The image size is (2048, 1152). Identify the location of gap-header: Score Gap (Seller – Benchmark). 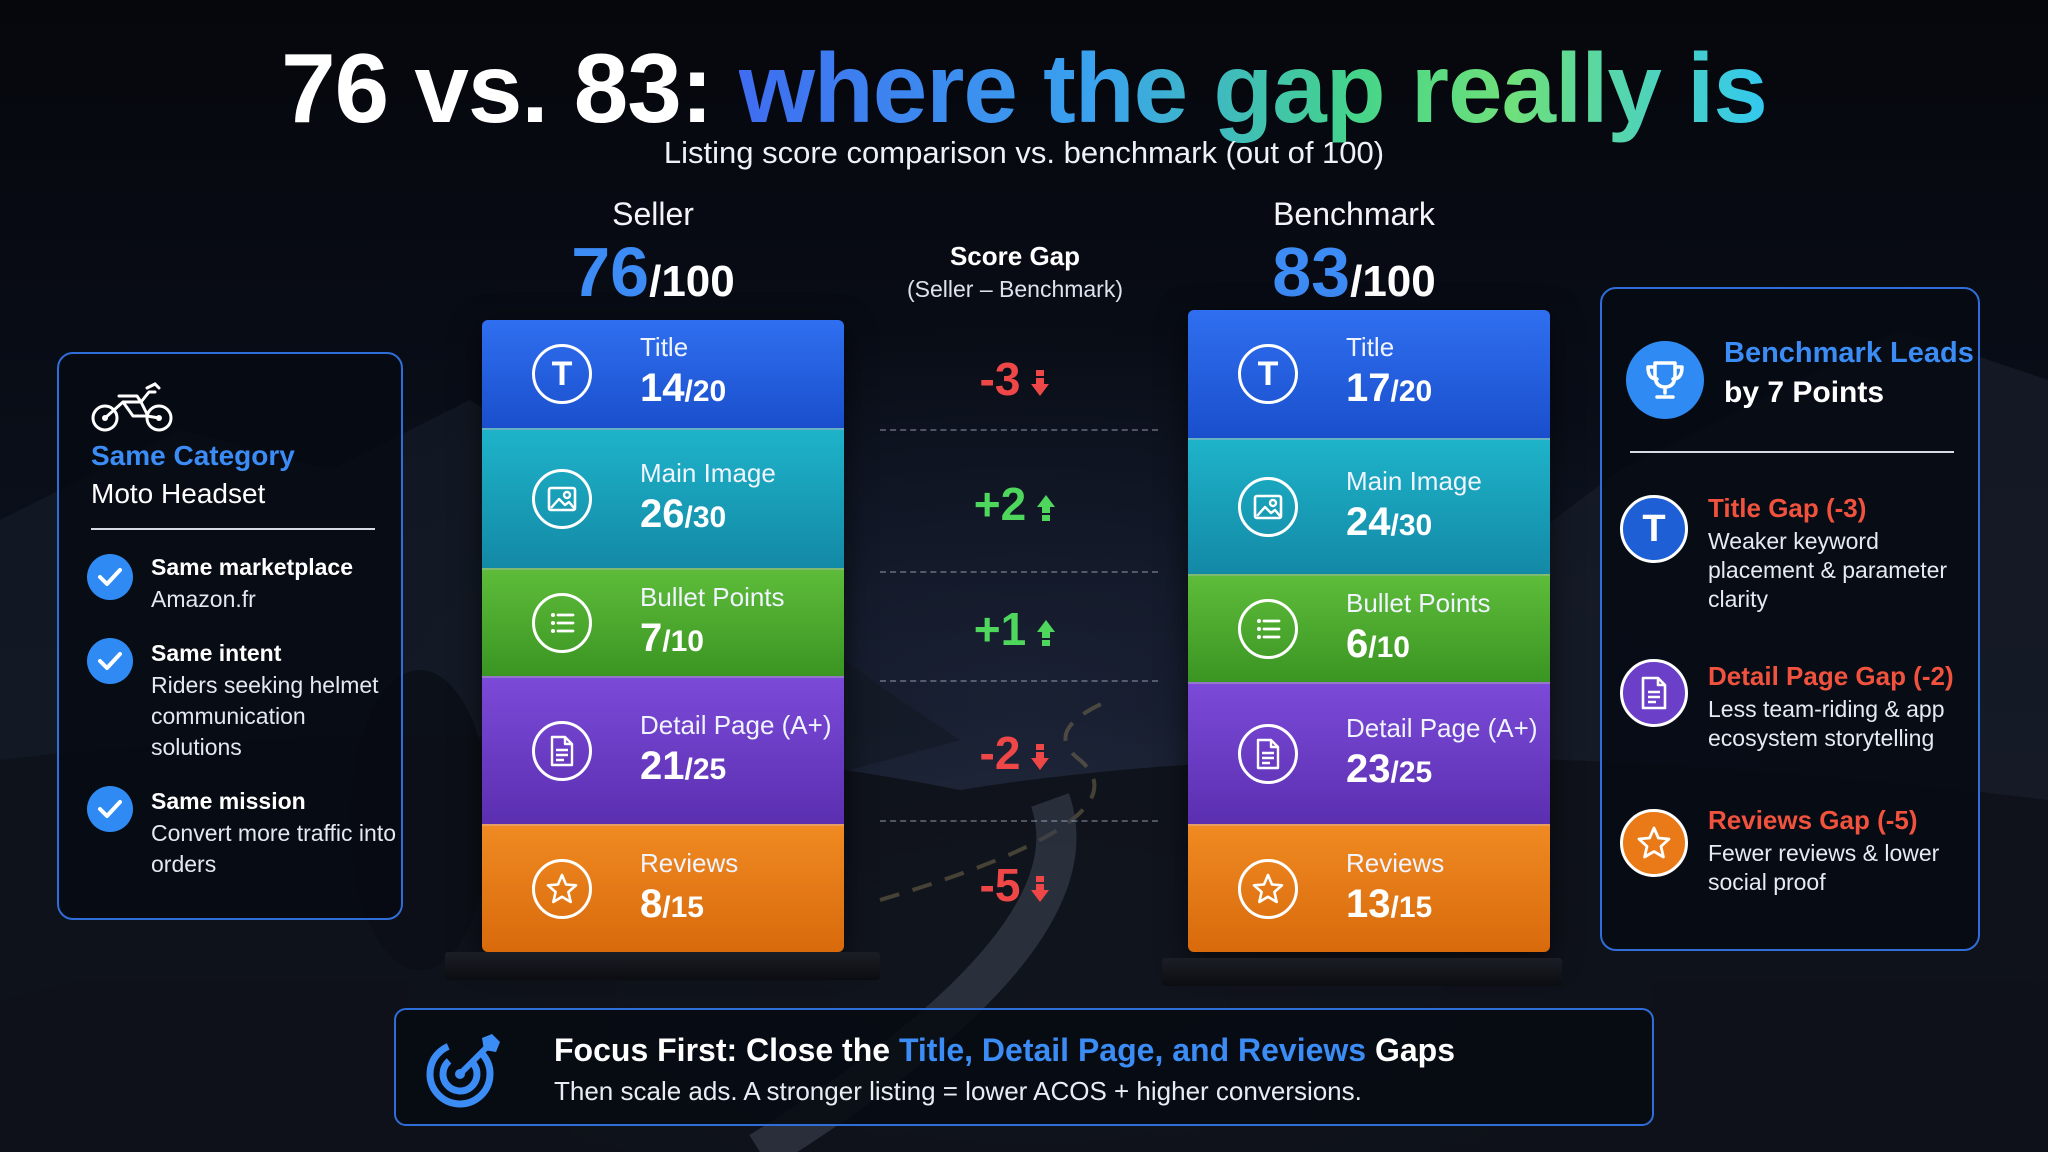
(1015, 272).